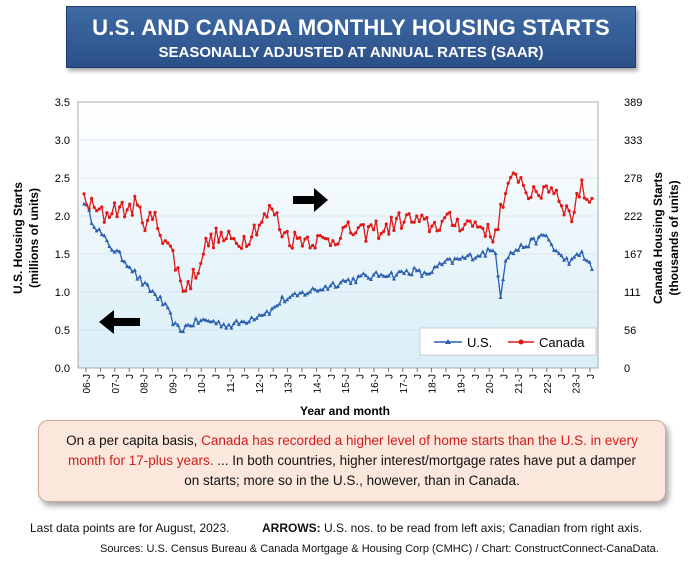 This screenshot has height=570, width=700. What do you see at coordinates (346, 383) in the screenshot?
I see `x-tick-label: 15-J` at bounding box center [346, 383].